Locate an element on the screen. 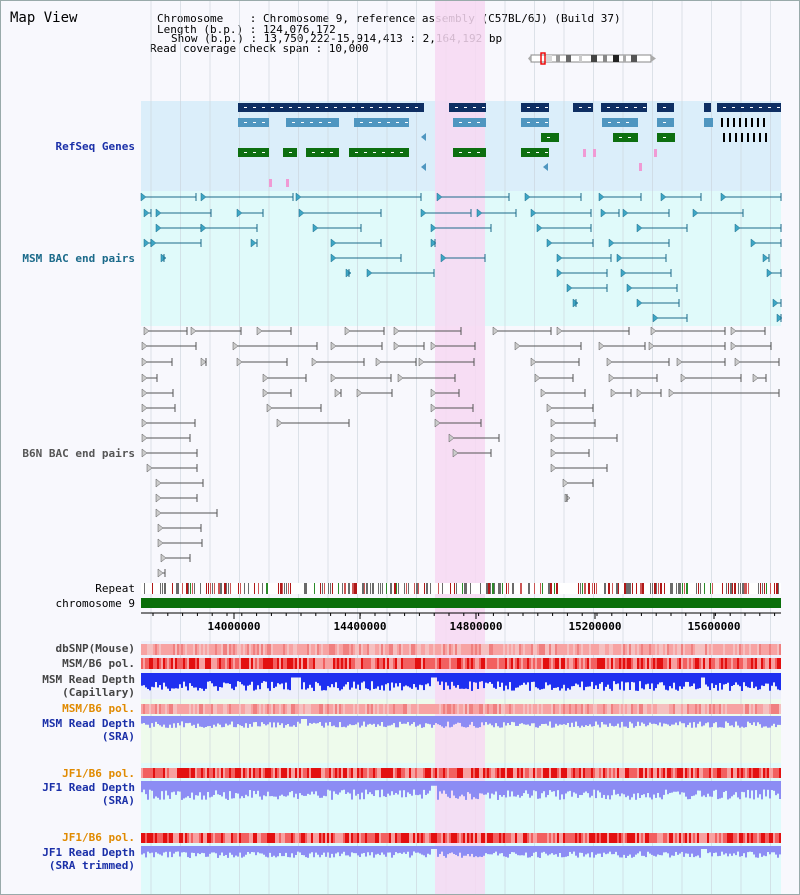 The height and width of the screenshot is (895, 800). track-label-msm-depth-sra: MSM Read Depth (SRA) is located at coordinates (88, 730).